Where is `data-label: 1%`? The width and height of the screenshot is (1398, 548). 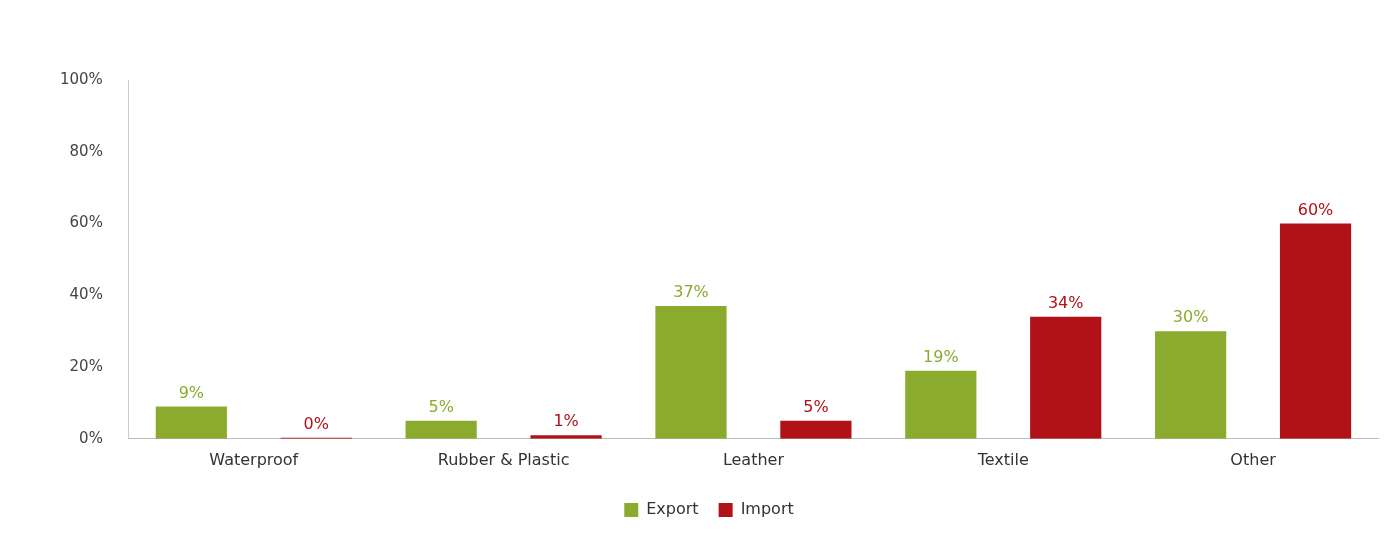
data-label: 1% is located at coordinates (566, 421).